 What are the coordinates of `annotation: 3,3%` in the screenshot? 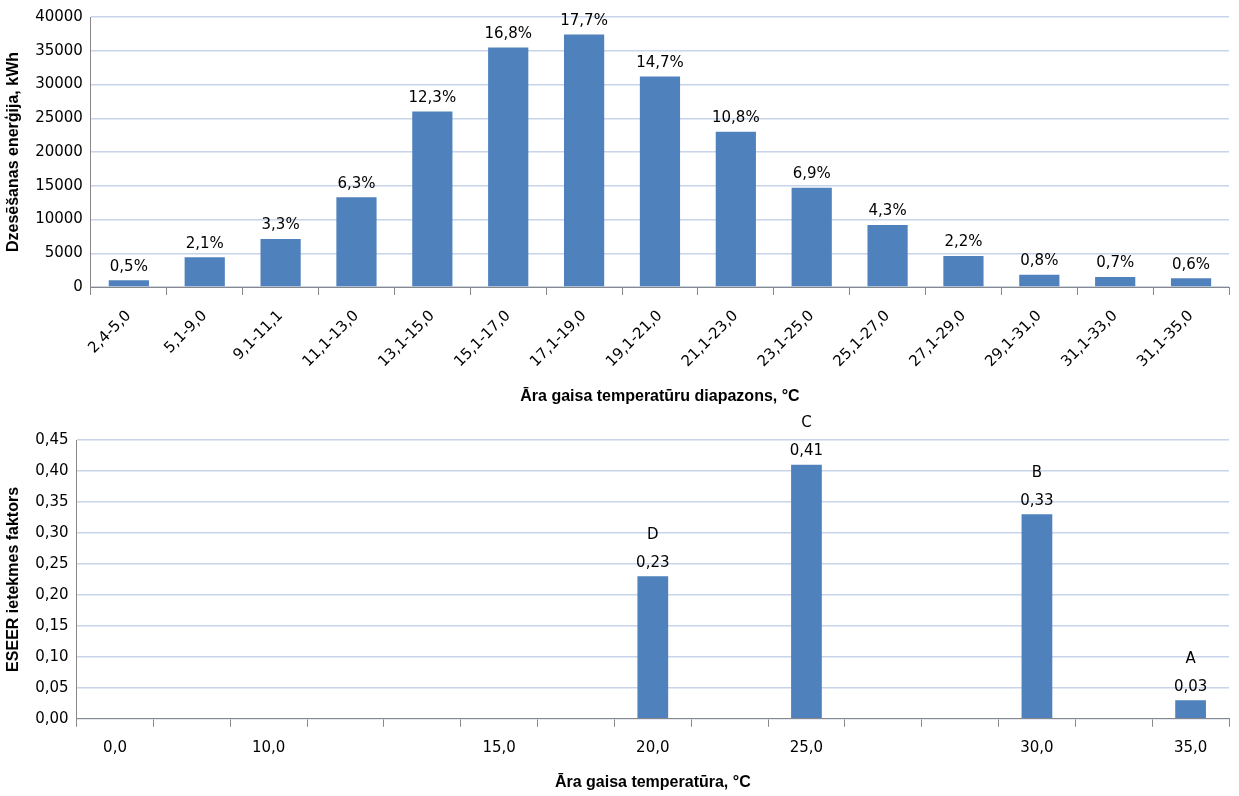 It's located at (280, 224).